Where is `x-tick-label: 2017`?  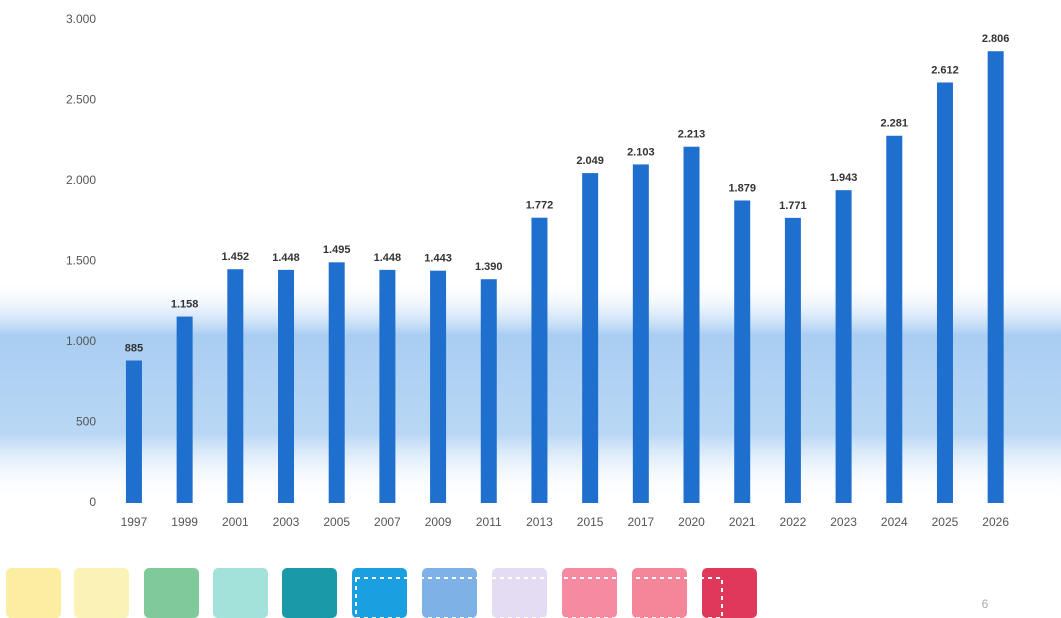
x-tick-label: 2017 is located at coordinates (640, 522).